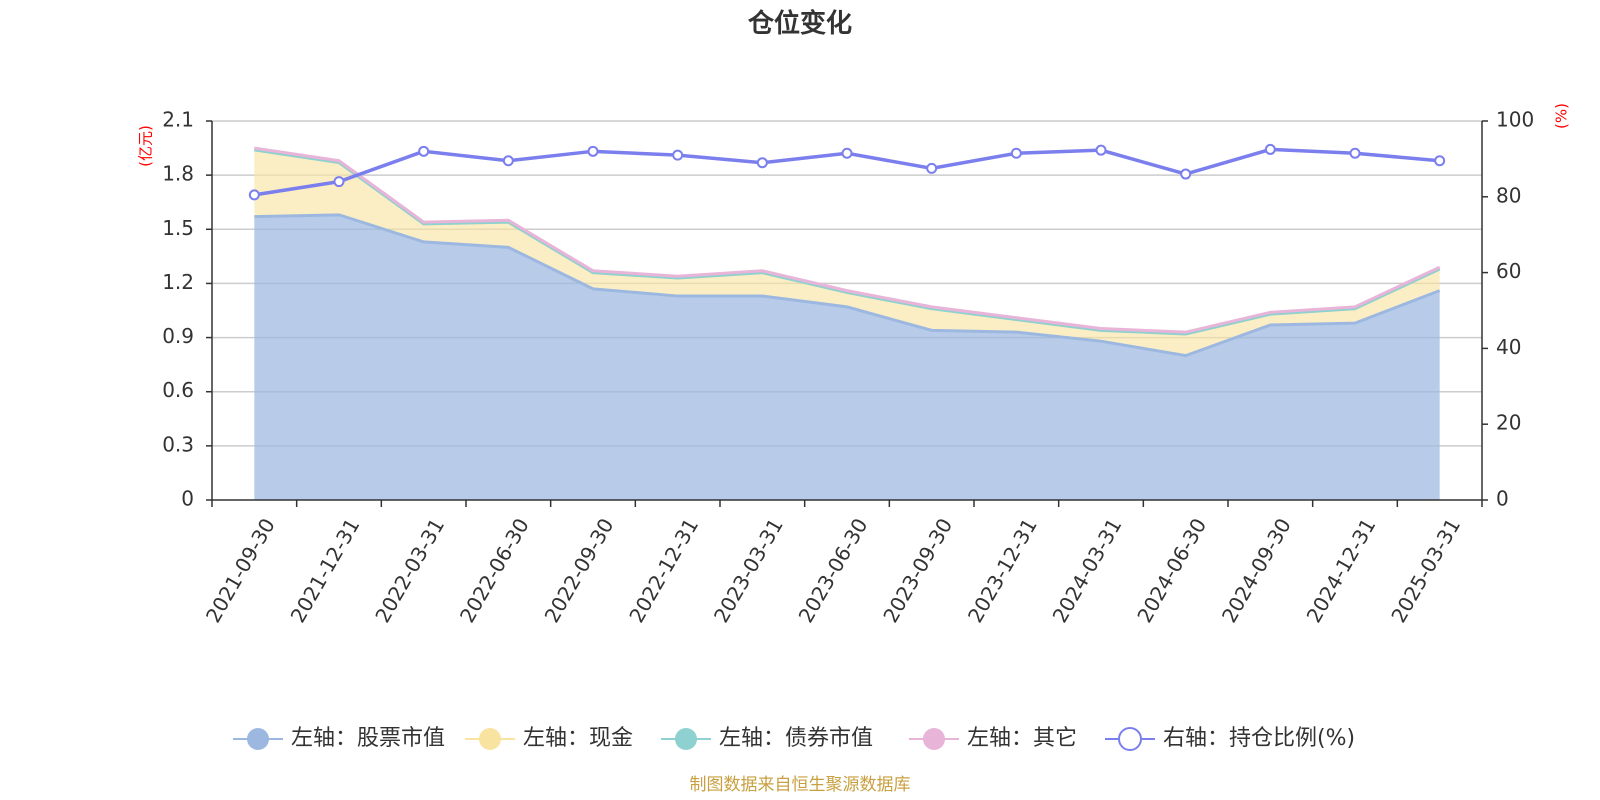 This screenshot has width=1600, height=800. I want to click on x-tick-label: 2021-12-31, so click(325, 570).